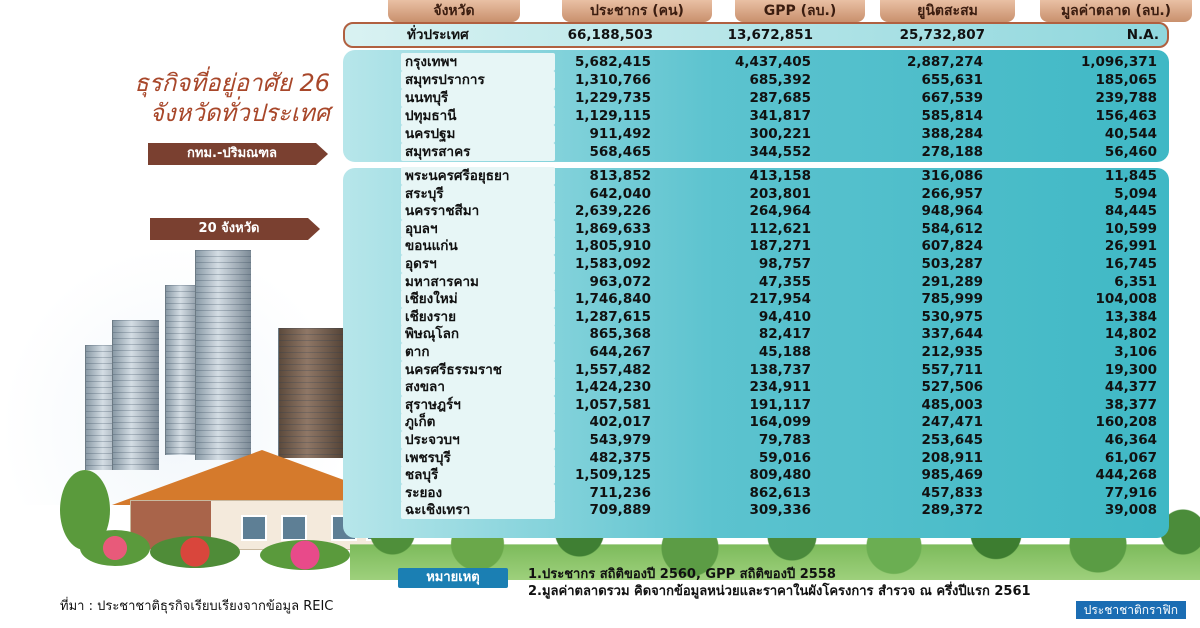 Image resolution: width=1200 pixels, height=628 pixels. Describe the element at coordinates (637, 11) in the screenshot. I see `header-population: ประชากร (คน)` at that location.